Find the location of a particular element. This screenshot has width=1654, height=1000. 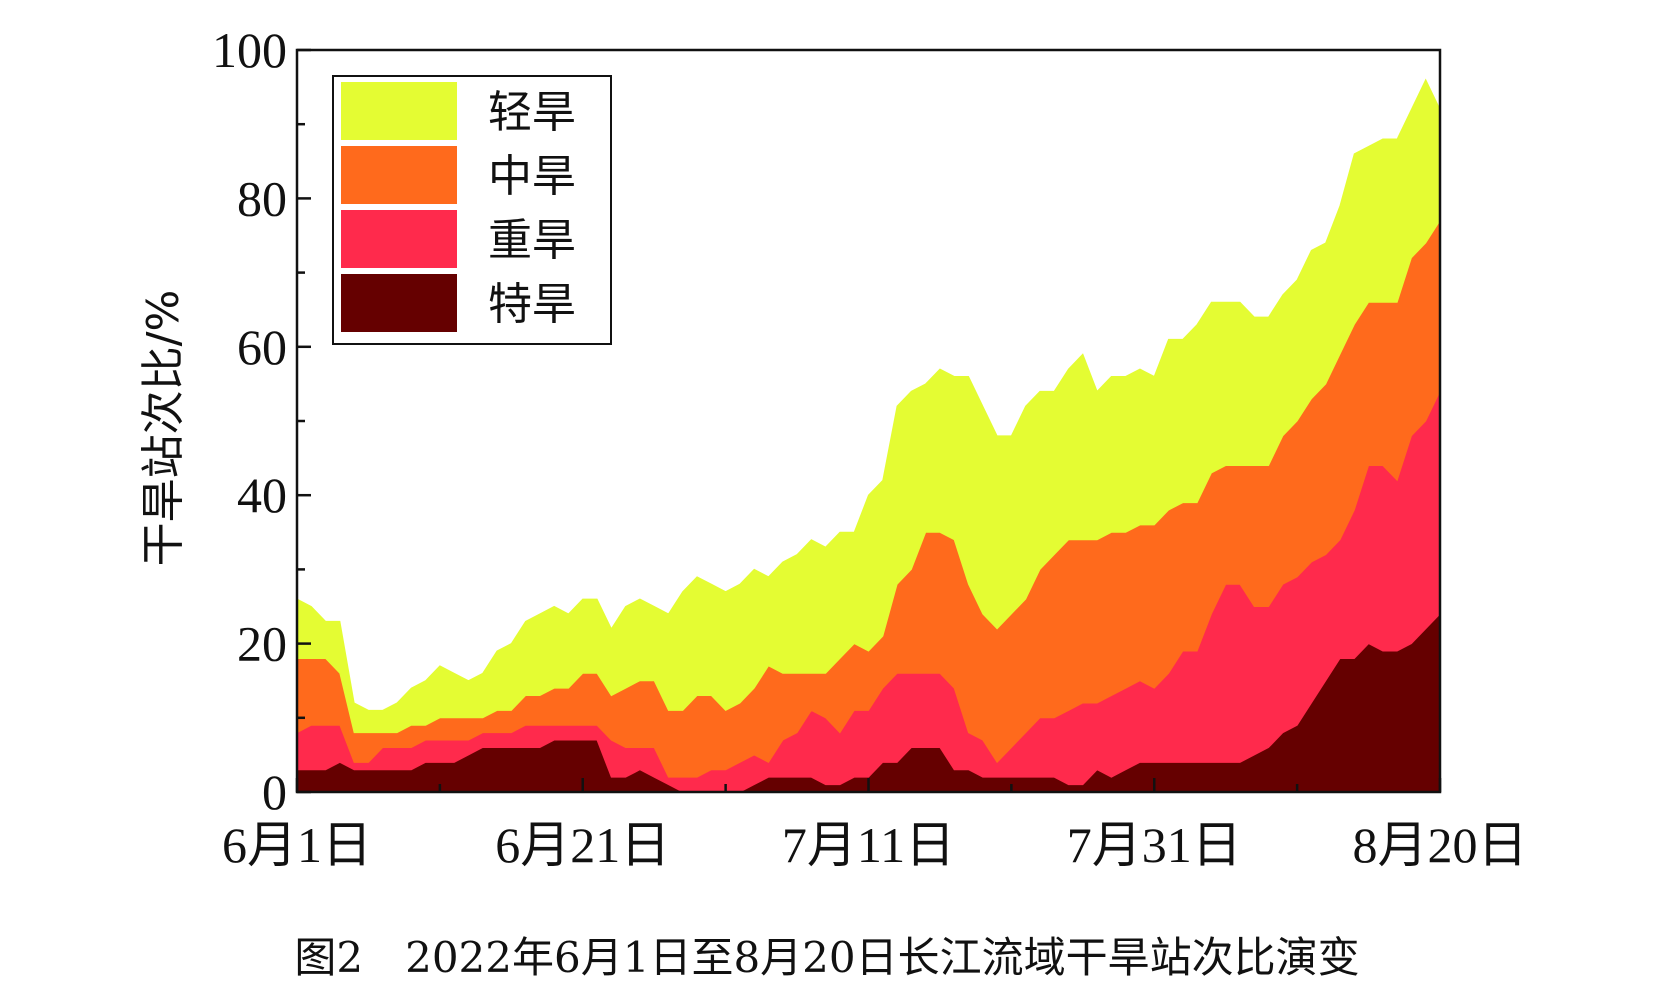

x-tick-label: 8月20日 is located at coordinates (1440, 845).